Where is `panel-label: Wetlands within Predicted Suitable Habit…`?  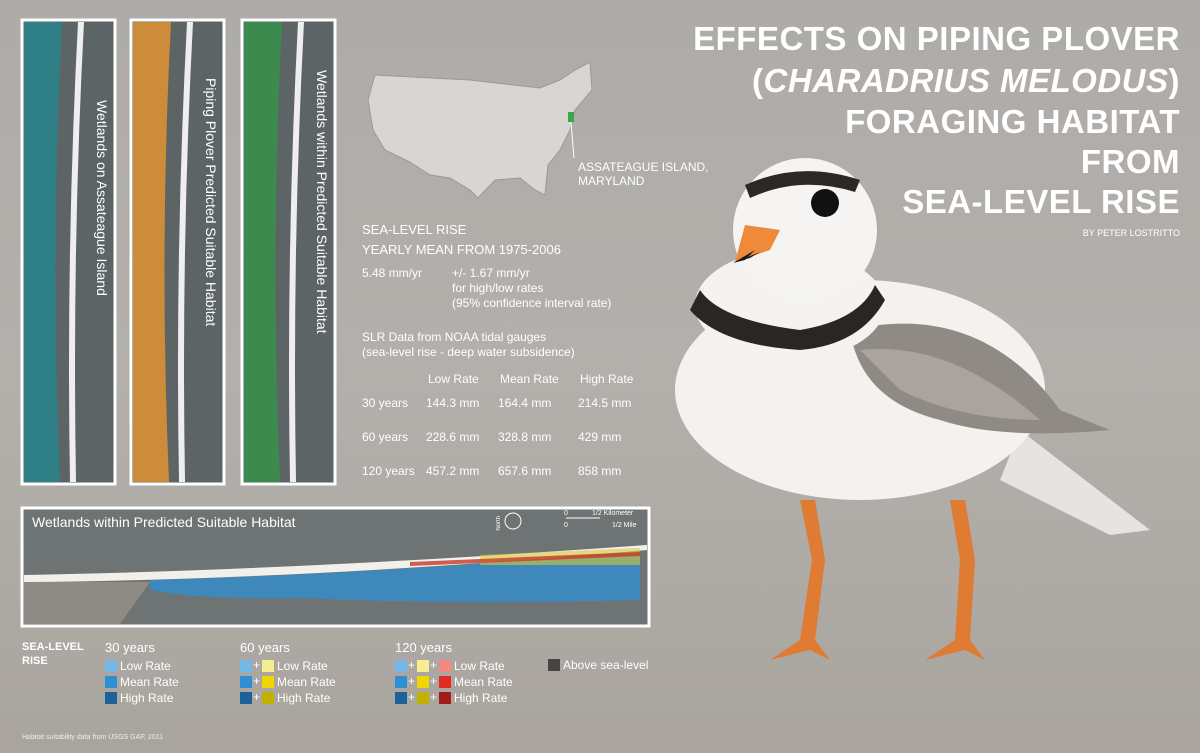
panel-label: Wetlands within Predicted Suitable Habit… is located at coordinates (322, 202).